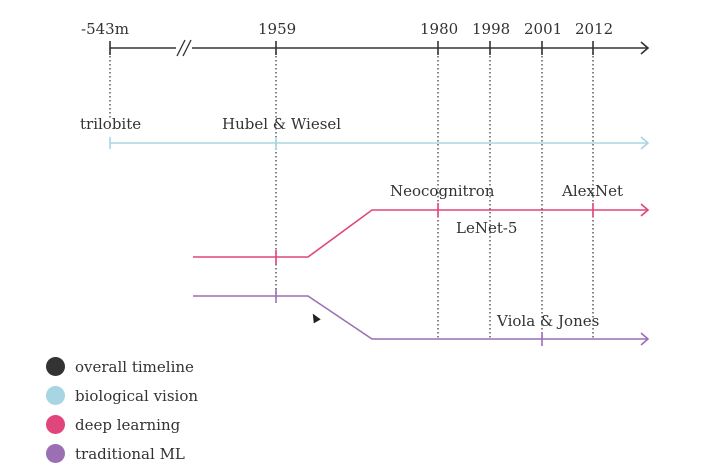  I want to click on year-label-1998: 1998, so click(491, 29).